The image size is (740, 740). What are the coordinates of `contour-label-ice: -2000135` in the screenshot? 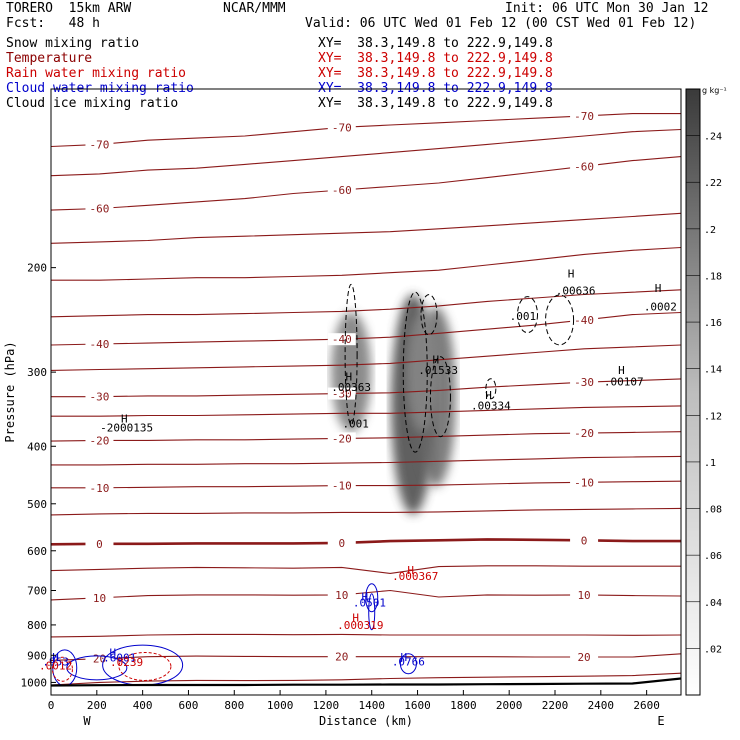 It's located at (126, 428).